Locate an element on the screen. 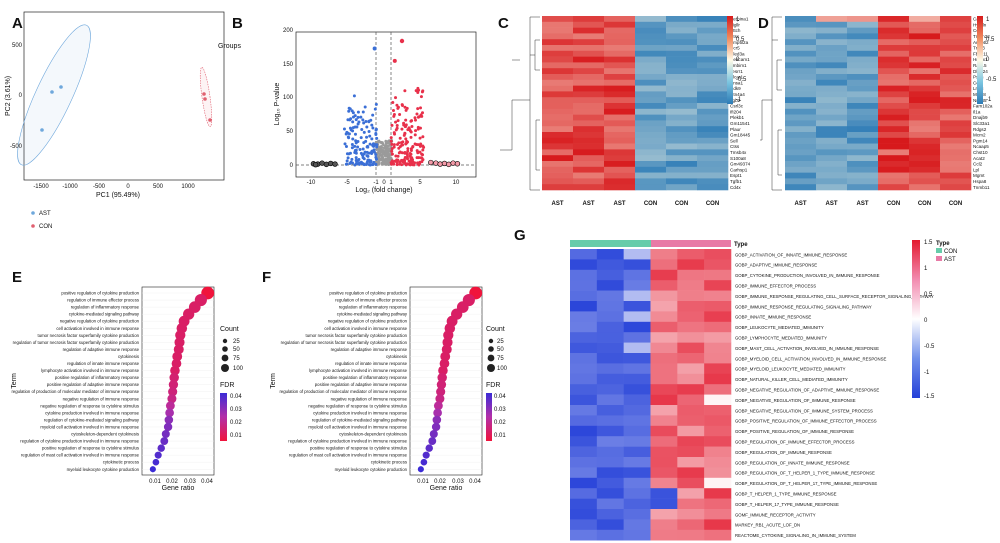  heatmap-d-dendrogram is located at coordinates (771, 103).